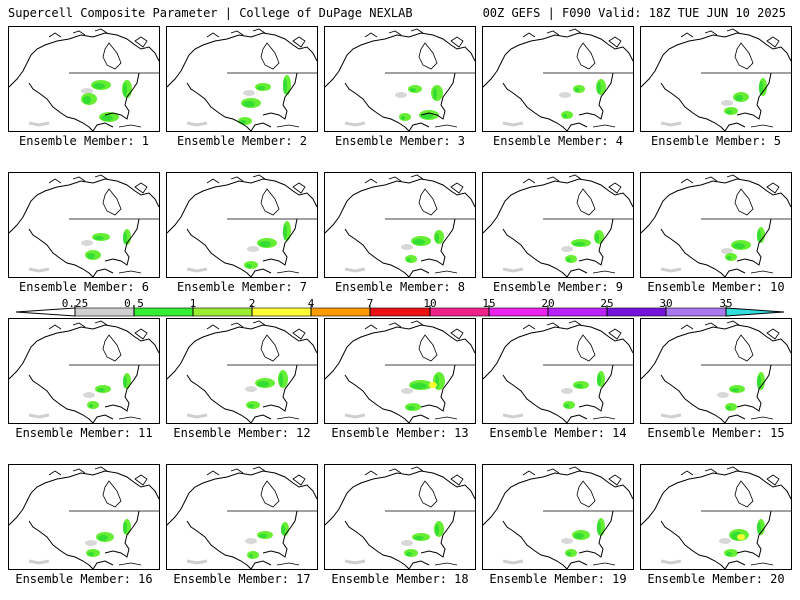 The height and width of the screenshot is (600, 800). Describe the element at coordinates (548, 303) in the screenshot. I see `colorbar-tick-label: 20` at that location.